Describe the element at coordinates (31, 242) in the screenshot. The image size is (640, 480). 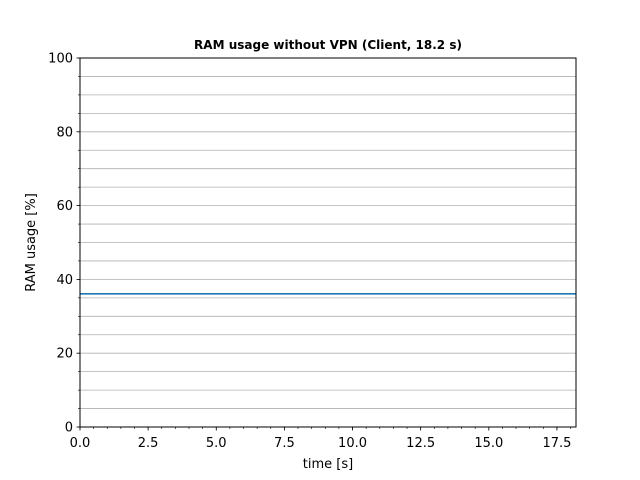
I see `y-axis-label: RAM usage [%]` at that location.